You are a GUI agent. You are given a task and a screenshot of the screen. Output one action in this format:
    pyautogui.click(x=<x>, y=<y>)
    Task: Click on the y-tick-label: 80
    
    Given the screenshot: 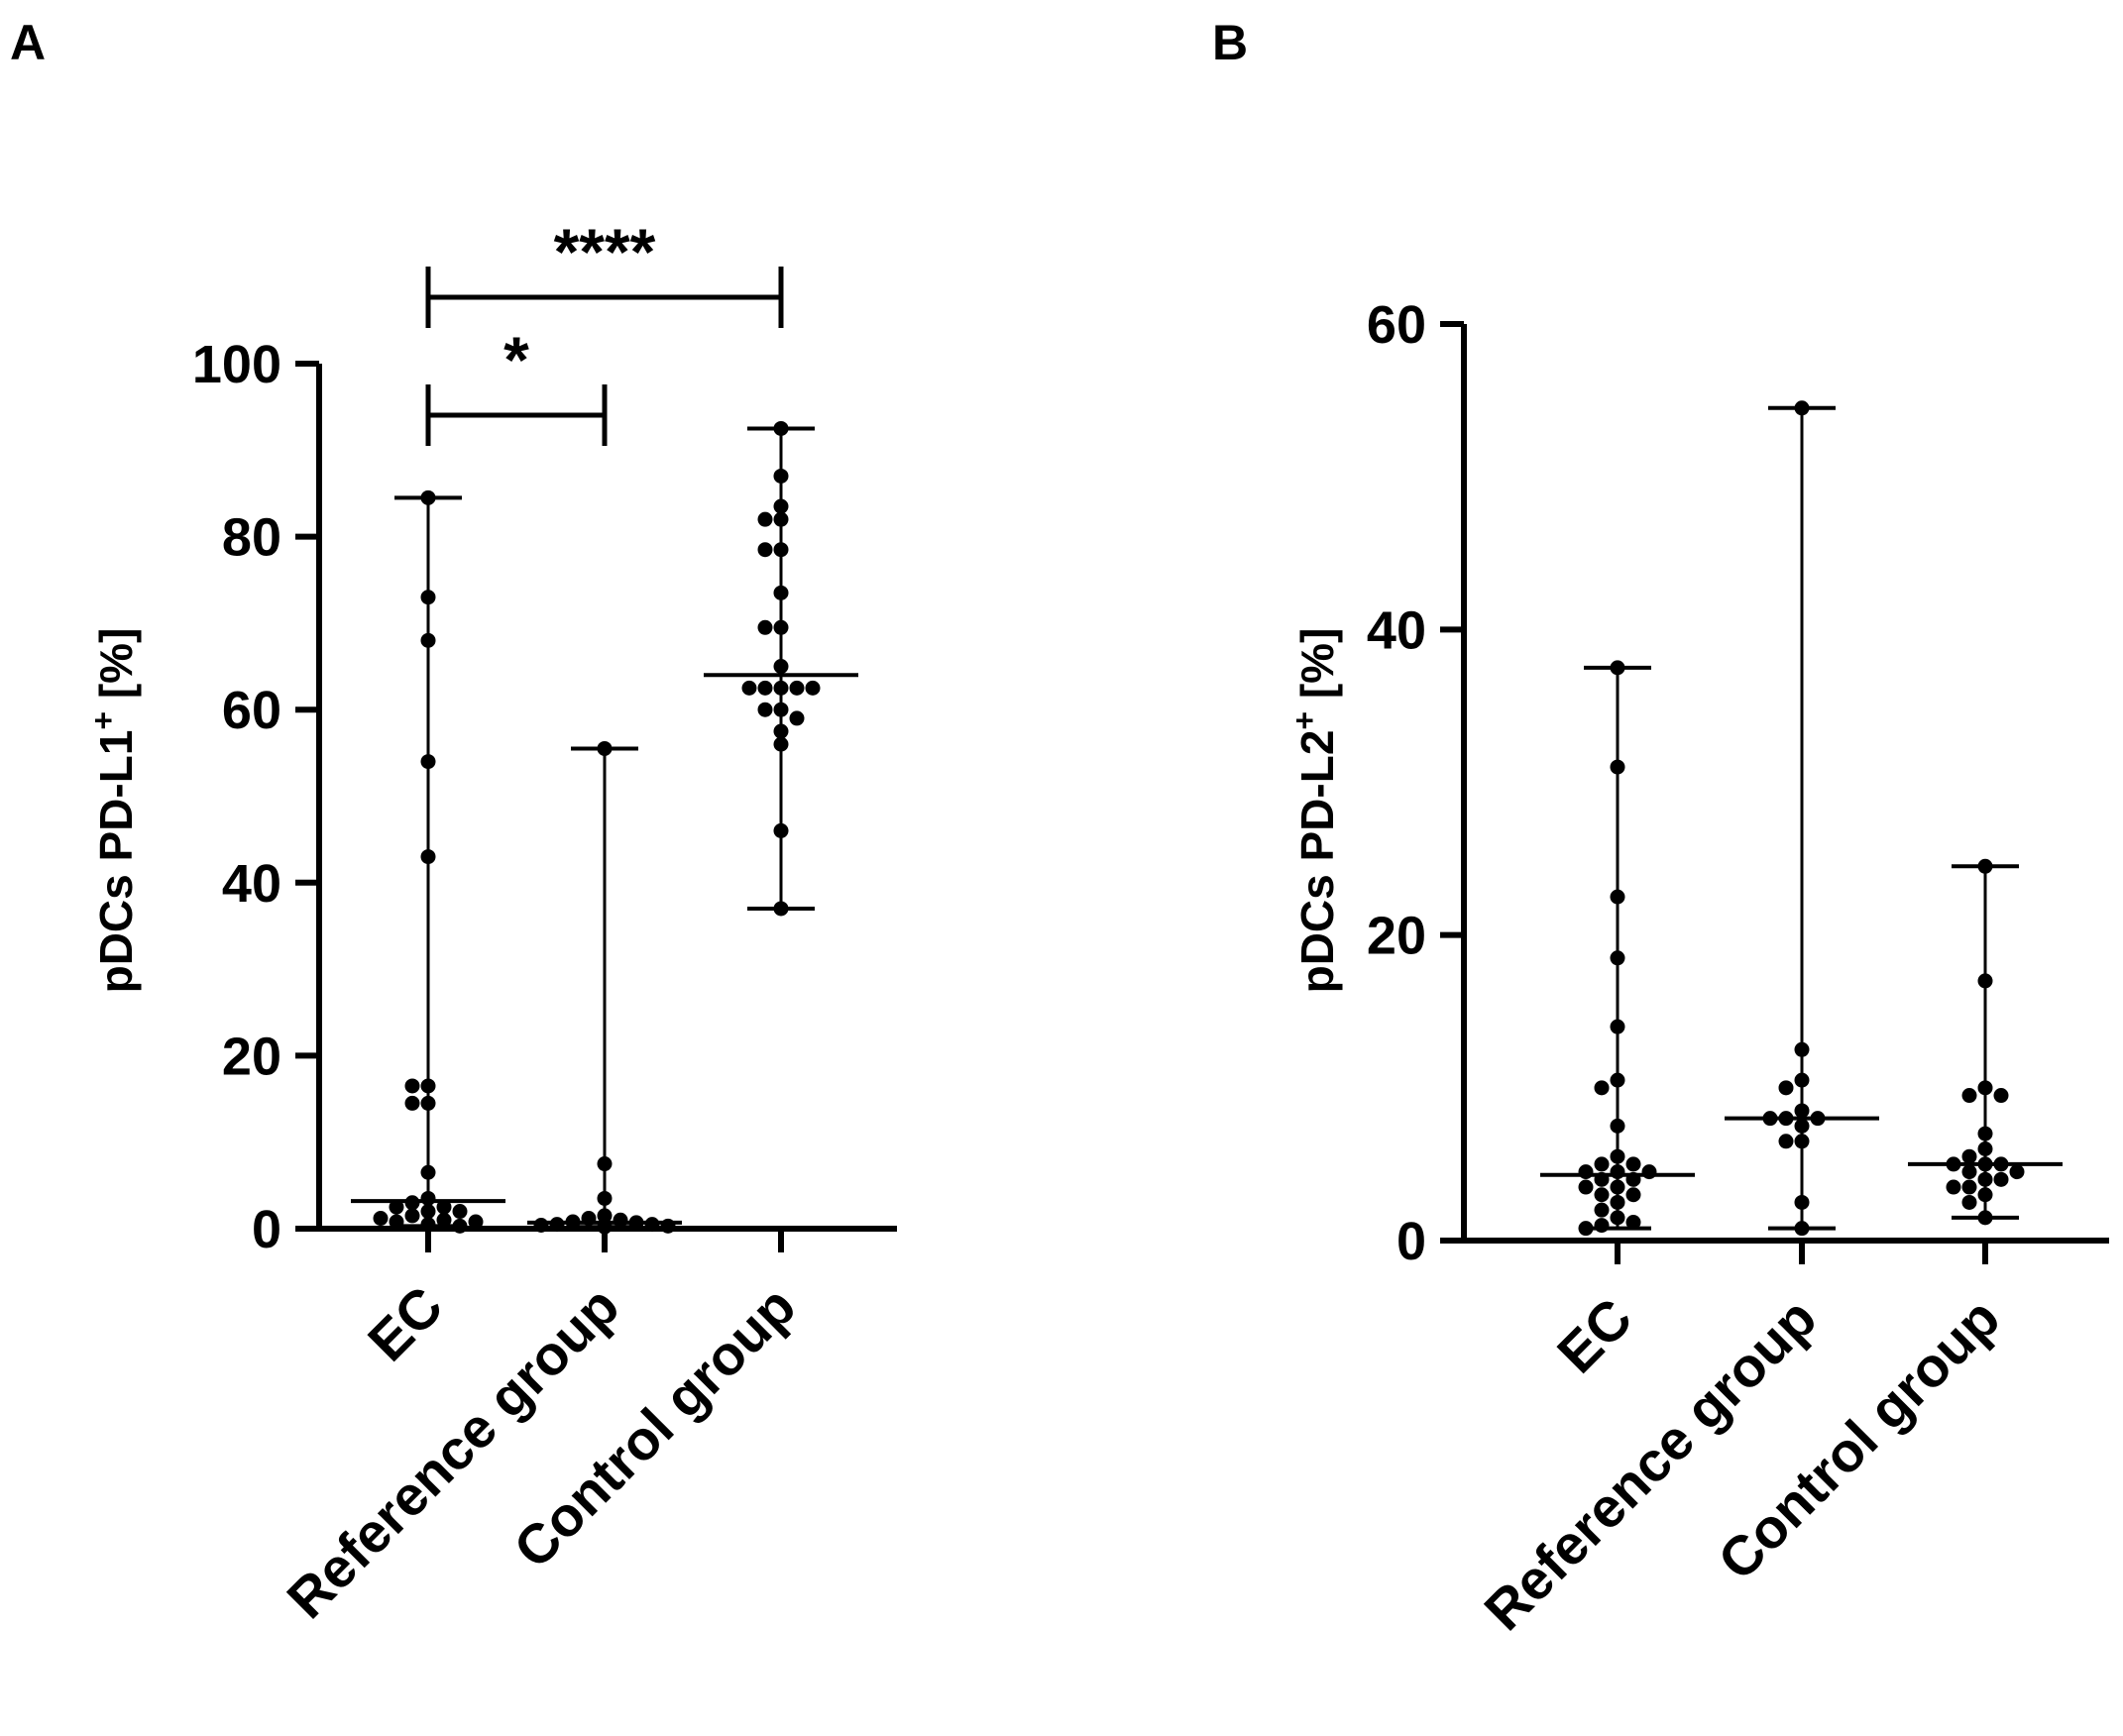 What is the action you would take?
    pyautogui.click(x=252, y=538)
    